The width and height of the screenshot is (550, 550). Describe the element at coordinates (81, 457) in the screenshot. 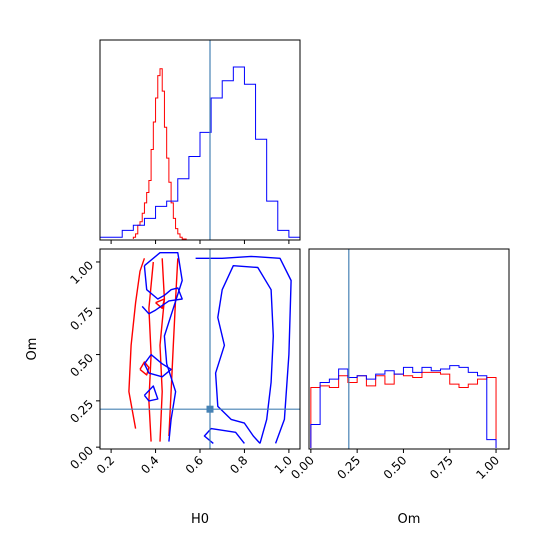

I see `om-y-tick-label: 0.00` at that location.